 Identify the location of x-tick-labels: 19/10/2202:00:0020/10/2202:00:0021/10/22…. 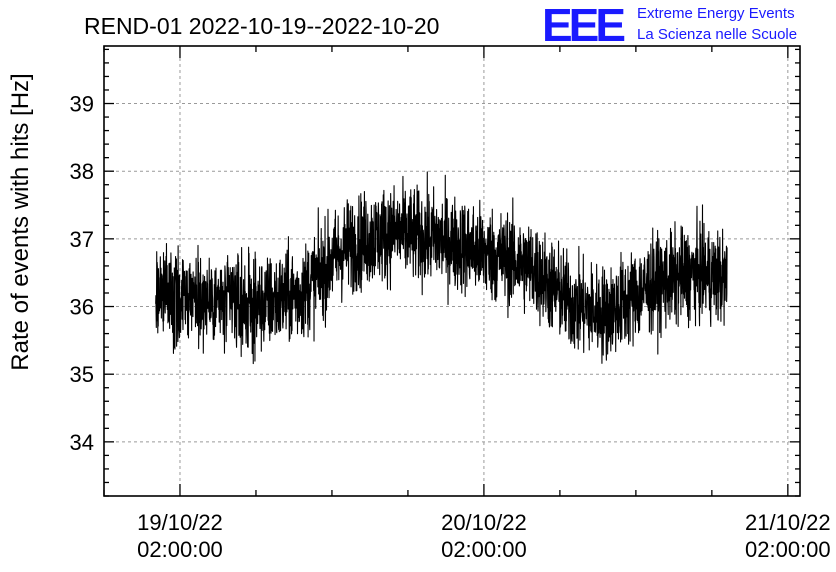
(484, 536).